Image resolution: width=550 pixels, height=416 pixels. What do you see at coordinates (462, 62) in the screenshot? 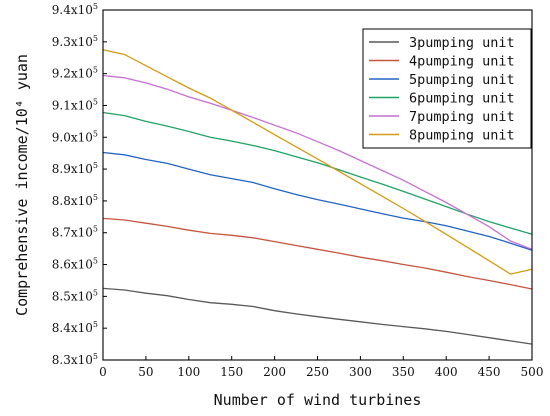
I see `legend-label: 4pumping unit` at bounding box center [462, 62].